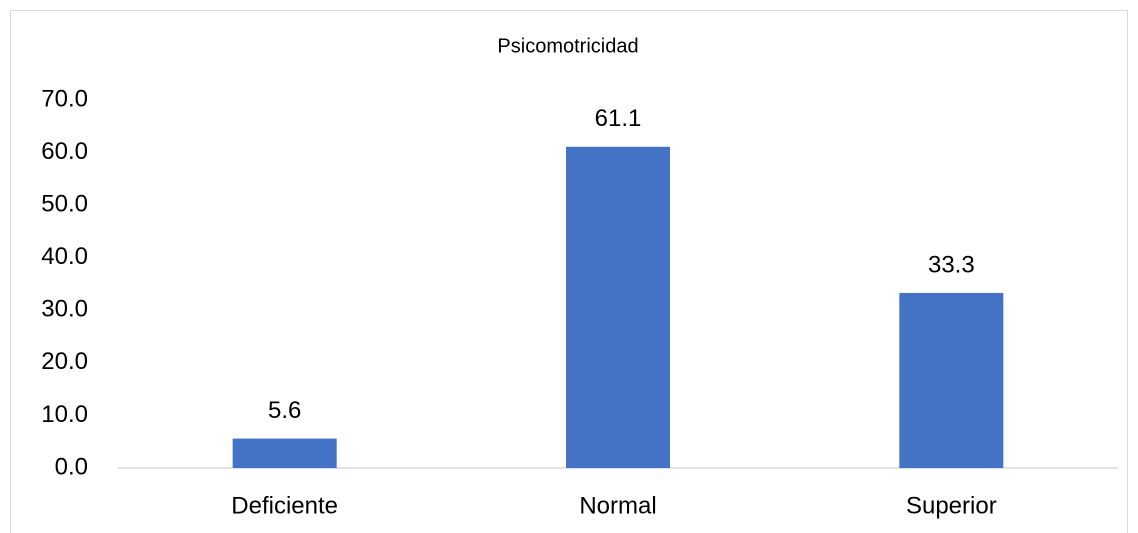 This screenshot has width=1138, height=533. What do you see at coordinates (64, 309) in the screenshot?
I see `y-tick-label: 30.0` at bounding box center [64, 309].